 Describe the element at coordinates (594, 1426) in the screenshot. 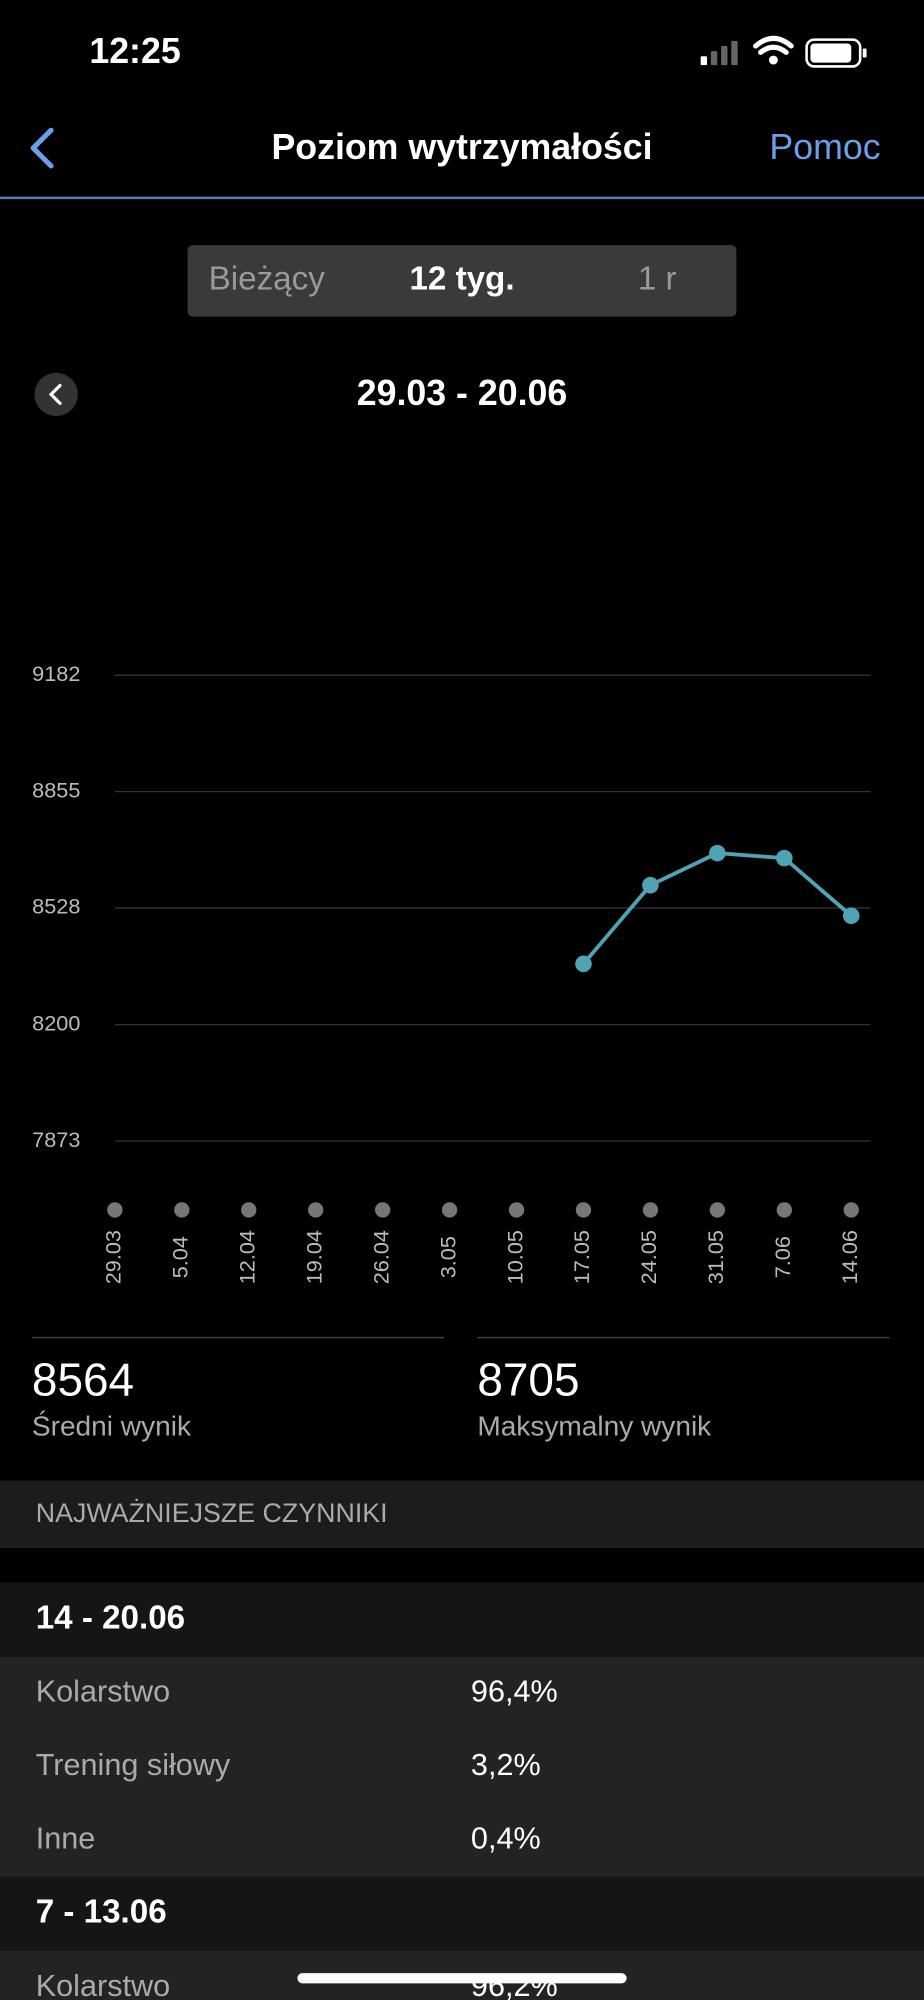

I see `stat-label: Maksymalny wynik` at that location.